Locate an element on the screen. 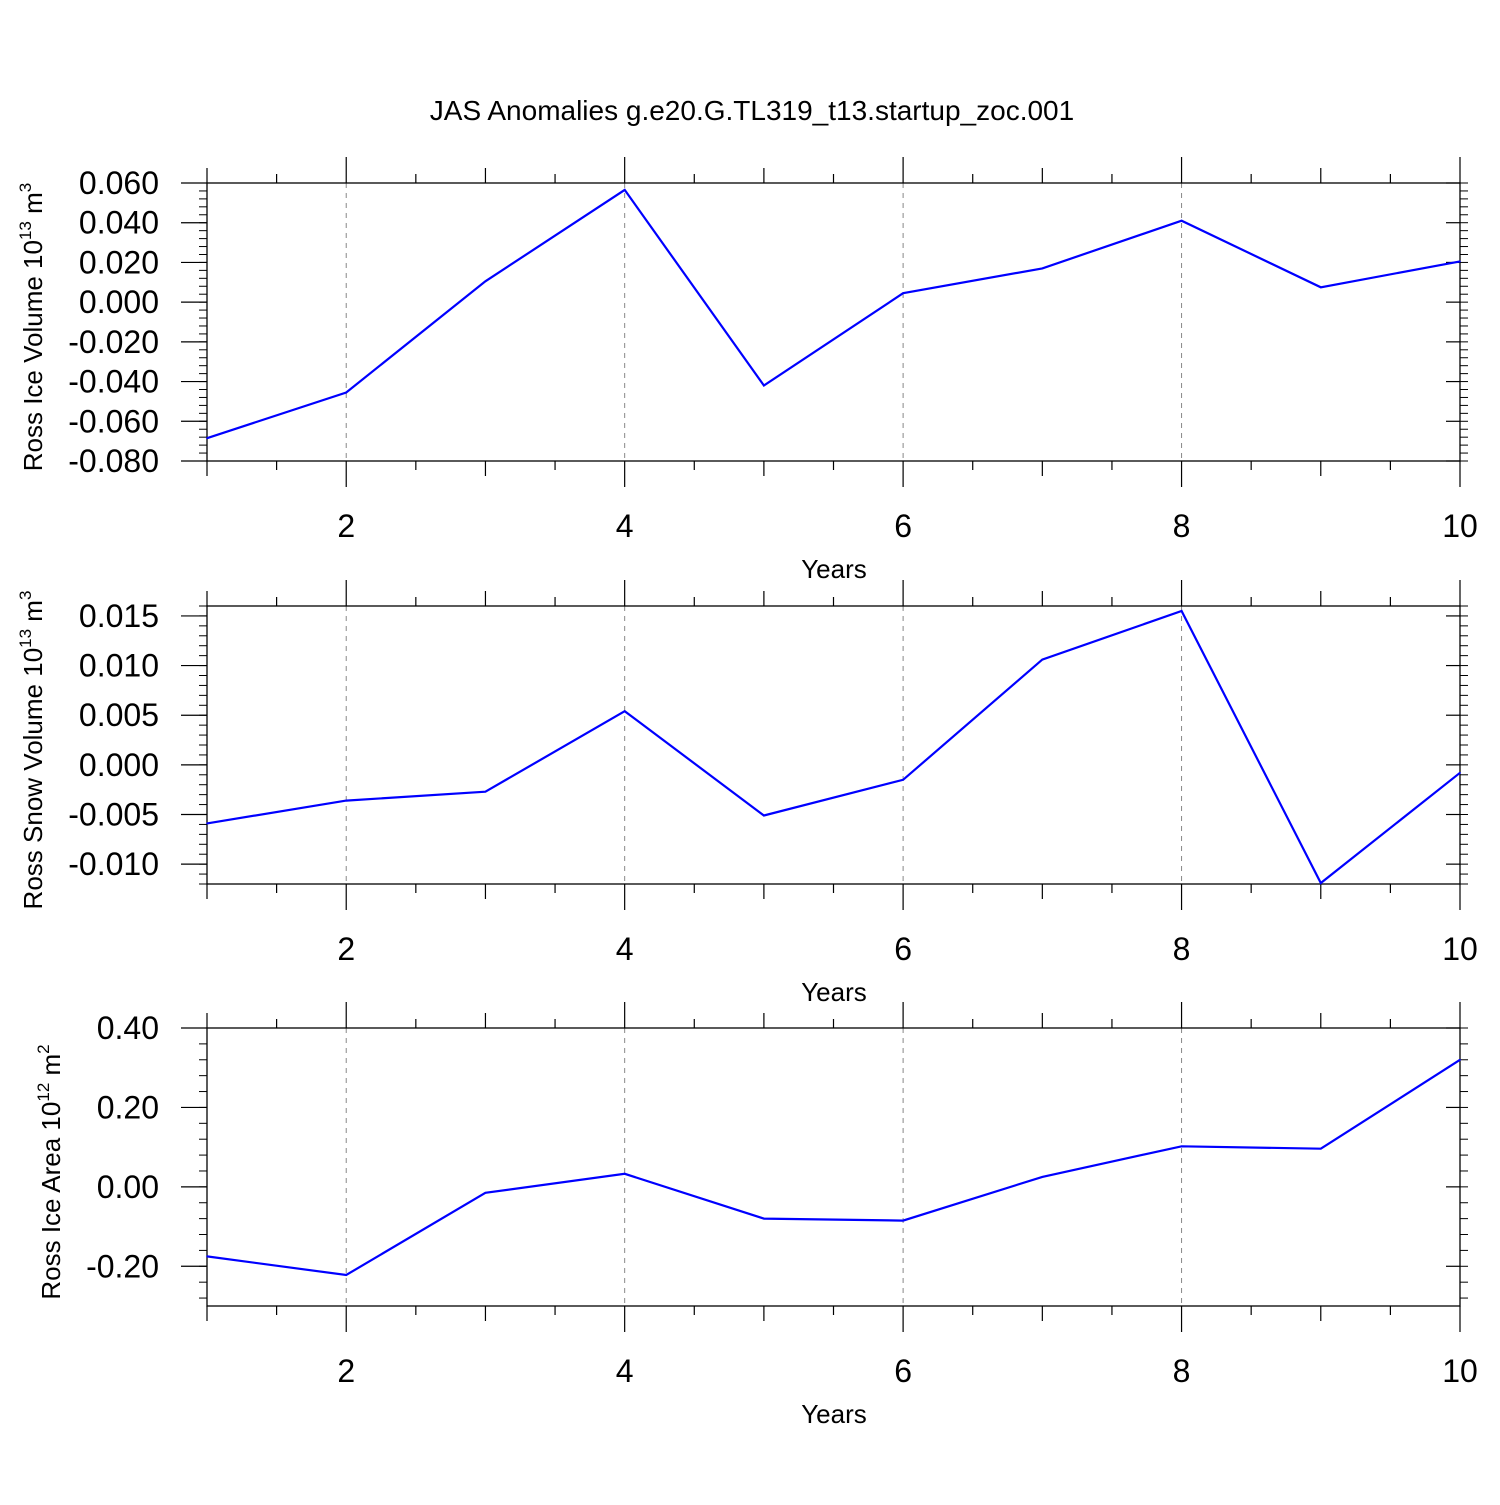 The height and width of the screenshot is (1505, 1500). y-tick-label: -0.20 is located at coordinates (122, 1266).